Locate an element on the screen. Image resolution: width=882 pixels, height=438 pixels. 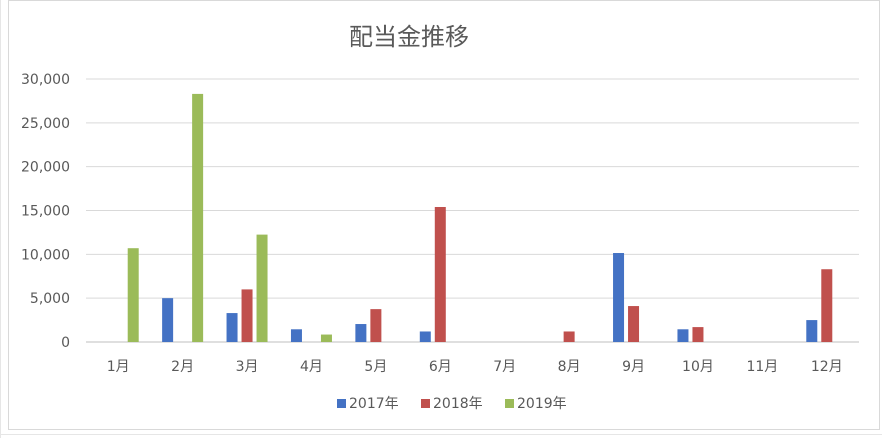
x-tick-label: 10月 is located at coordinates (698, 367).